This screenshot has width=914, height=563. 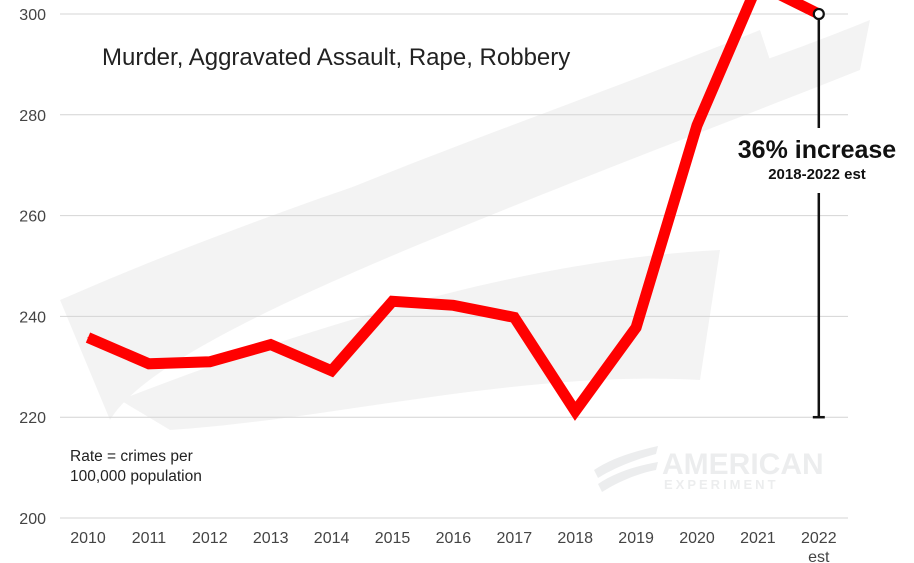 I want to click on y-tick-label: 260, so click(x=32, y=217).